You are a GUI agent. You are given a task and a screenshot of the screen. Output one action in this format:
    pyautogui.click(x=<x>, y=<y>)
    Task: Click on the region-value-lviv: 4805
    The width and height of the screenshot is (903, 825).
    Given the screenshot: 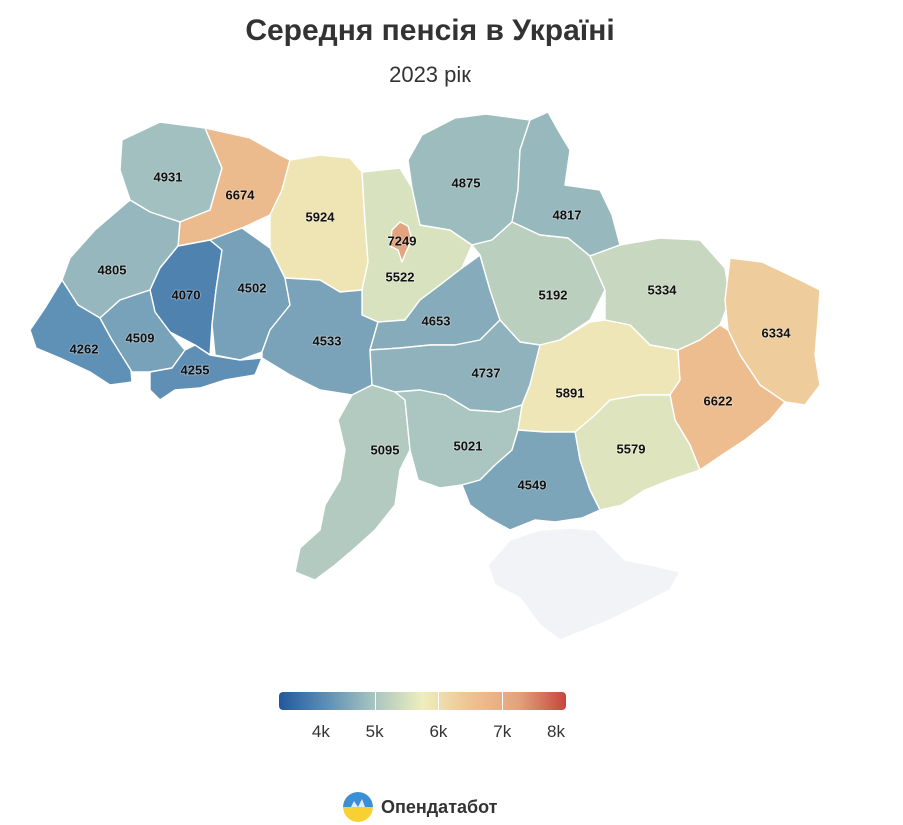 What is the action you would take?
    pyautogui.click(x=112, y=269)
    